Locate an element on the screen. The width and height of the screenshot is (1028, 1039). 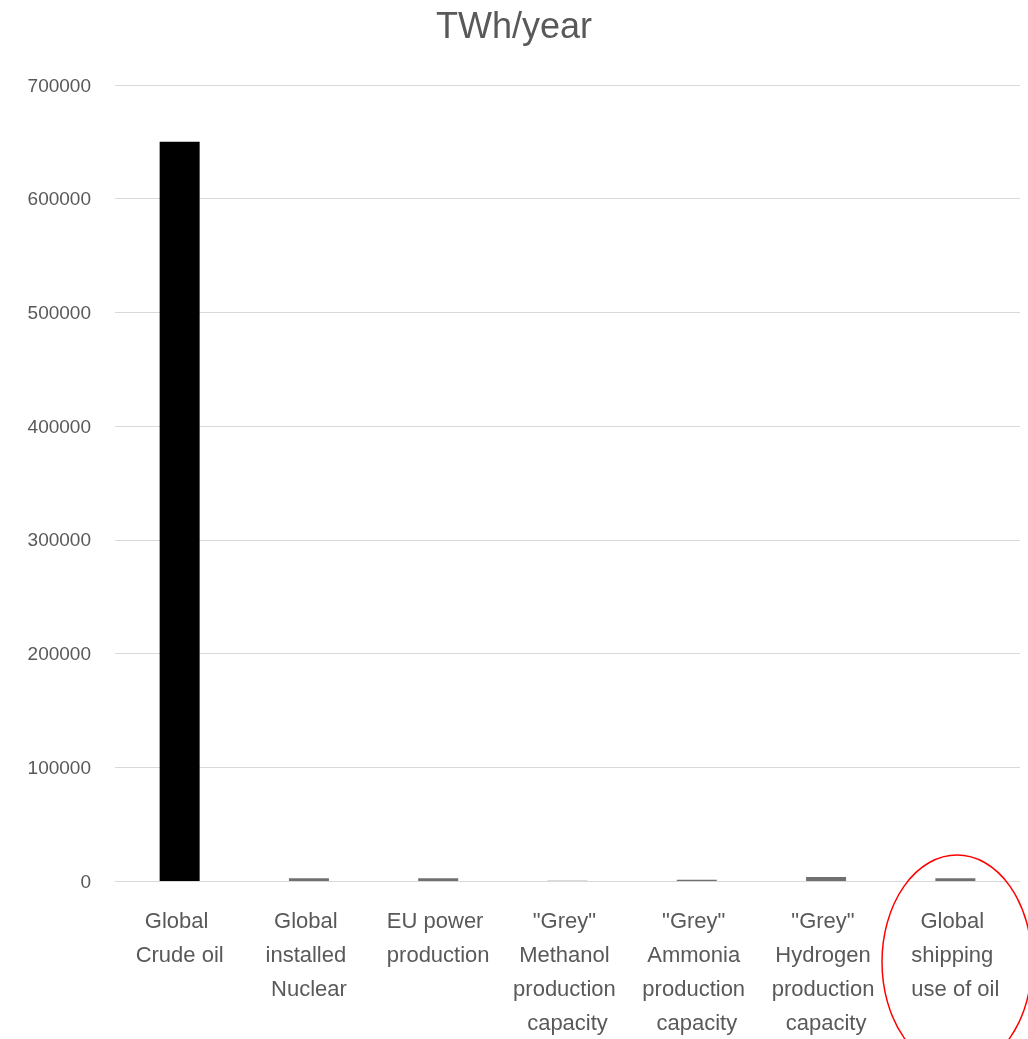
x-tick-label: "Grey" Methanol production capacity is located at coordinates (567, 971).